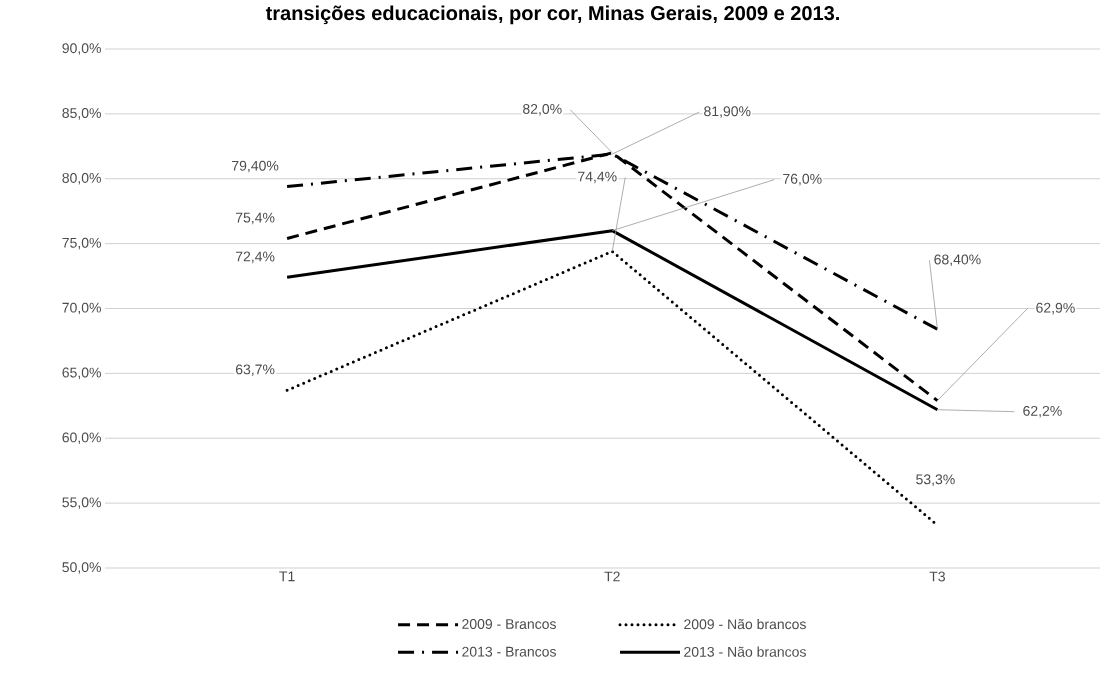 Image resolution: width=1106 pixels, height=682 pixels. I want to click on data-label: 62,9%, so click(1055, 308).